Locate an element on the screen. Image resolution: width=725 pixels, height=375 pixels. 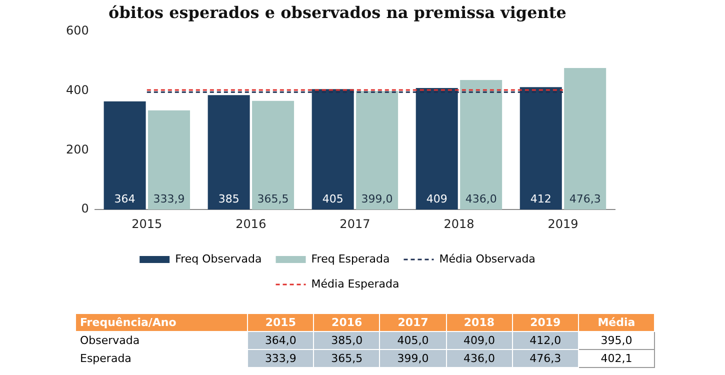
data-label: 333,9 is located at coordinates (169, 199).